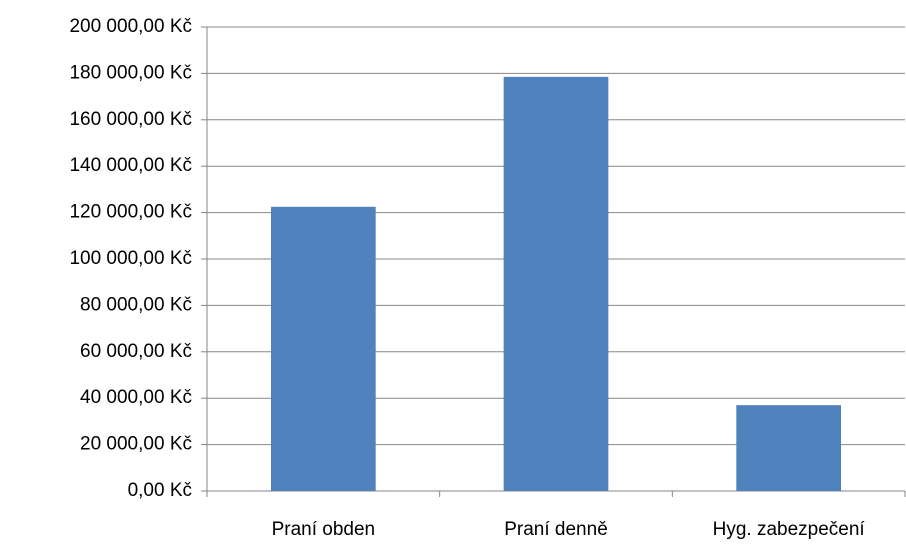 This screenshot has height=545, width=906. Describe the element at coordinates (789, 529) in the screenshot. I see `x-tick-label: Hyg. zabezpečení` at that location.